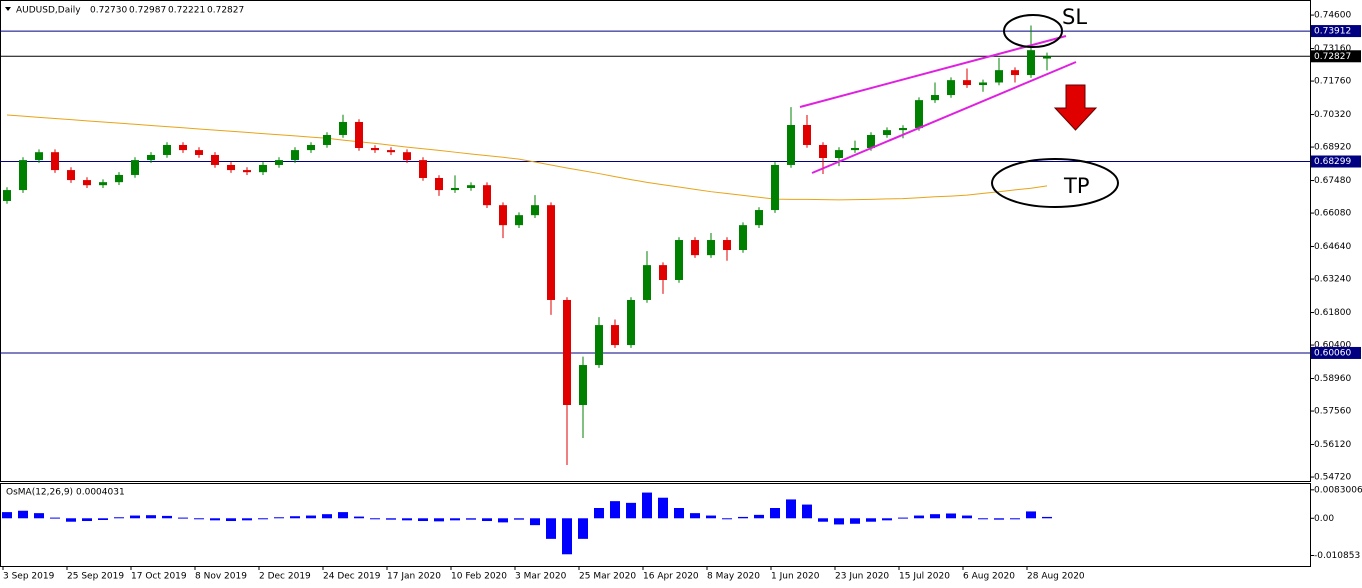 This screenshot has height=588, width=1362. I want to click on drawings: SL TP, so click(959, 106).